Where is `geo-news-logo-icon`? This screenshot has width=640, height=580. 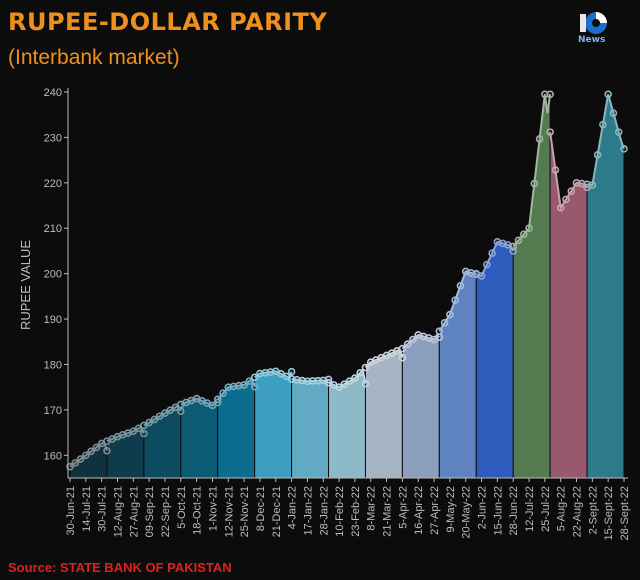
geo-news-logo-icon is located at coordinates (596, 23).